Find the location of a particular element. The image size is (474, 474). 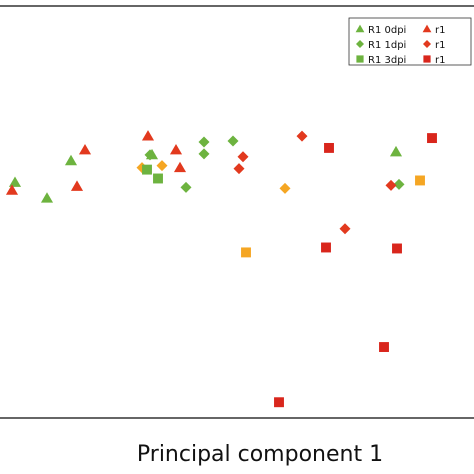

legend-label-5: r1 is located at coordinates (440, 60).